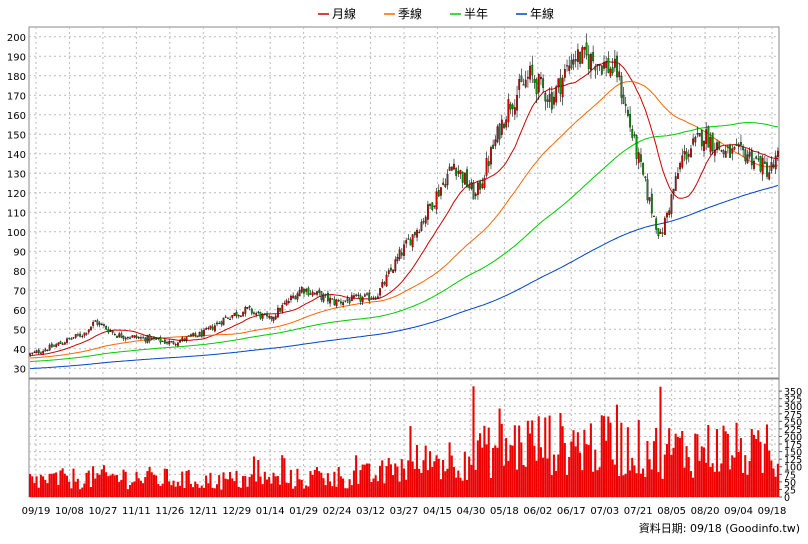 This screenshot has height=544, width=808. I want to click on y-tick-label: 150, so click(16, 135).